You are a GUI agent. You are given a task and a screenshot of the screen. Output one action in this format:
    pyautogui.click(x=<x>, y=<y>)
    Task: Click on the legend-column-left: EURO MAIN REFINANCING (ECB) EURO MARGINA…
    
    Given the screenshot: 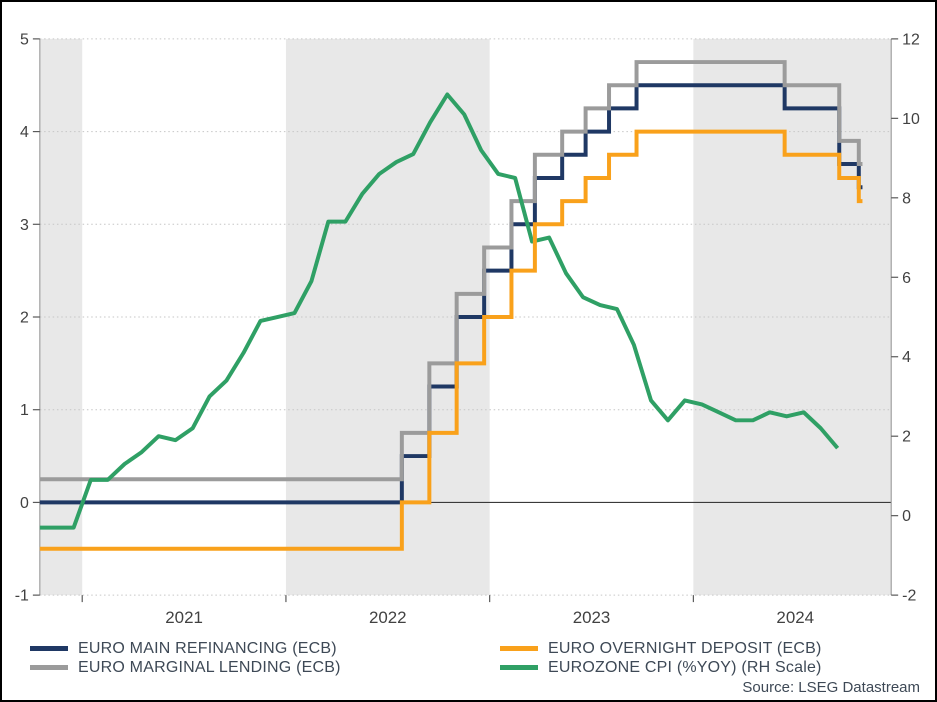 What is the action you would take?
    pyautogui.click(x=185, y=658)
    